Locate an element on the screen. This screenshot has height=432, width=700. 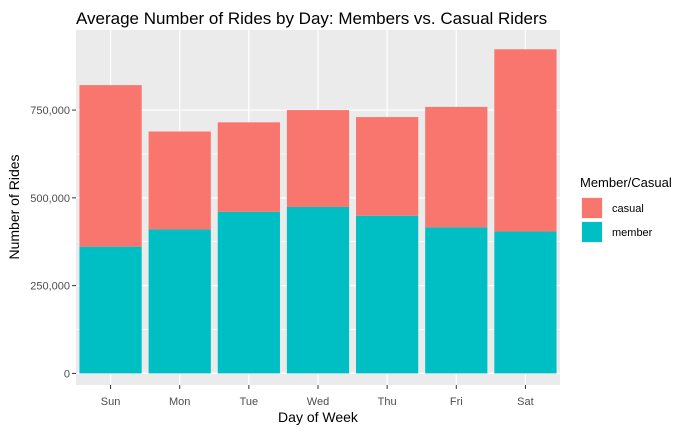
bar-casual-mon is located at coordinates (179, 180).